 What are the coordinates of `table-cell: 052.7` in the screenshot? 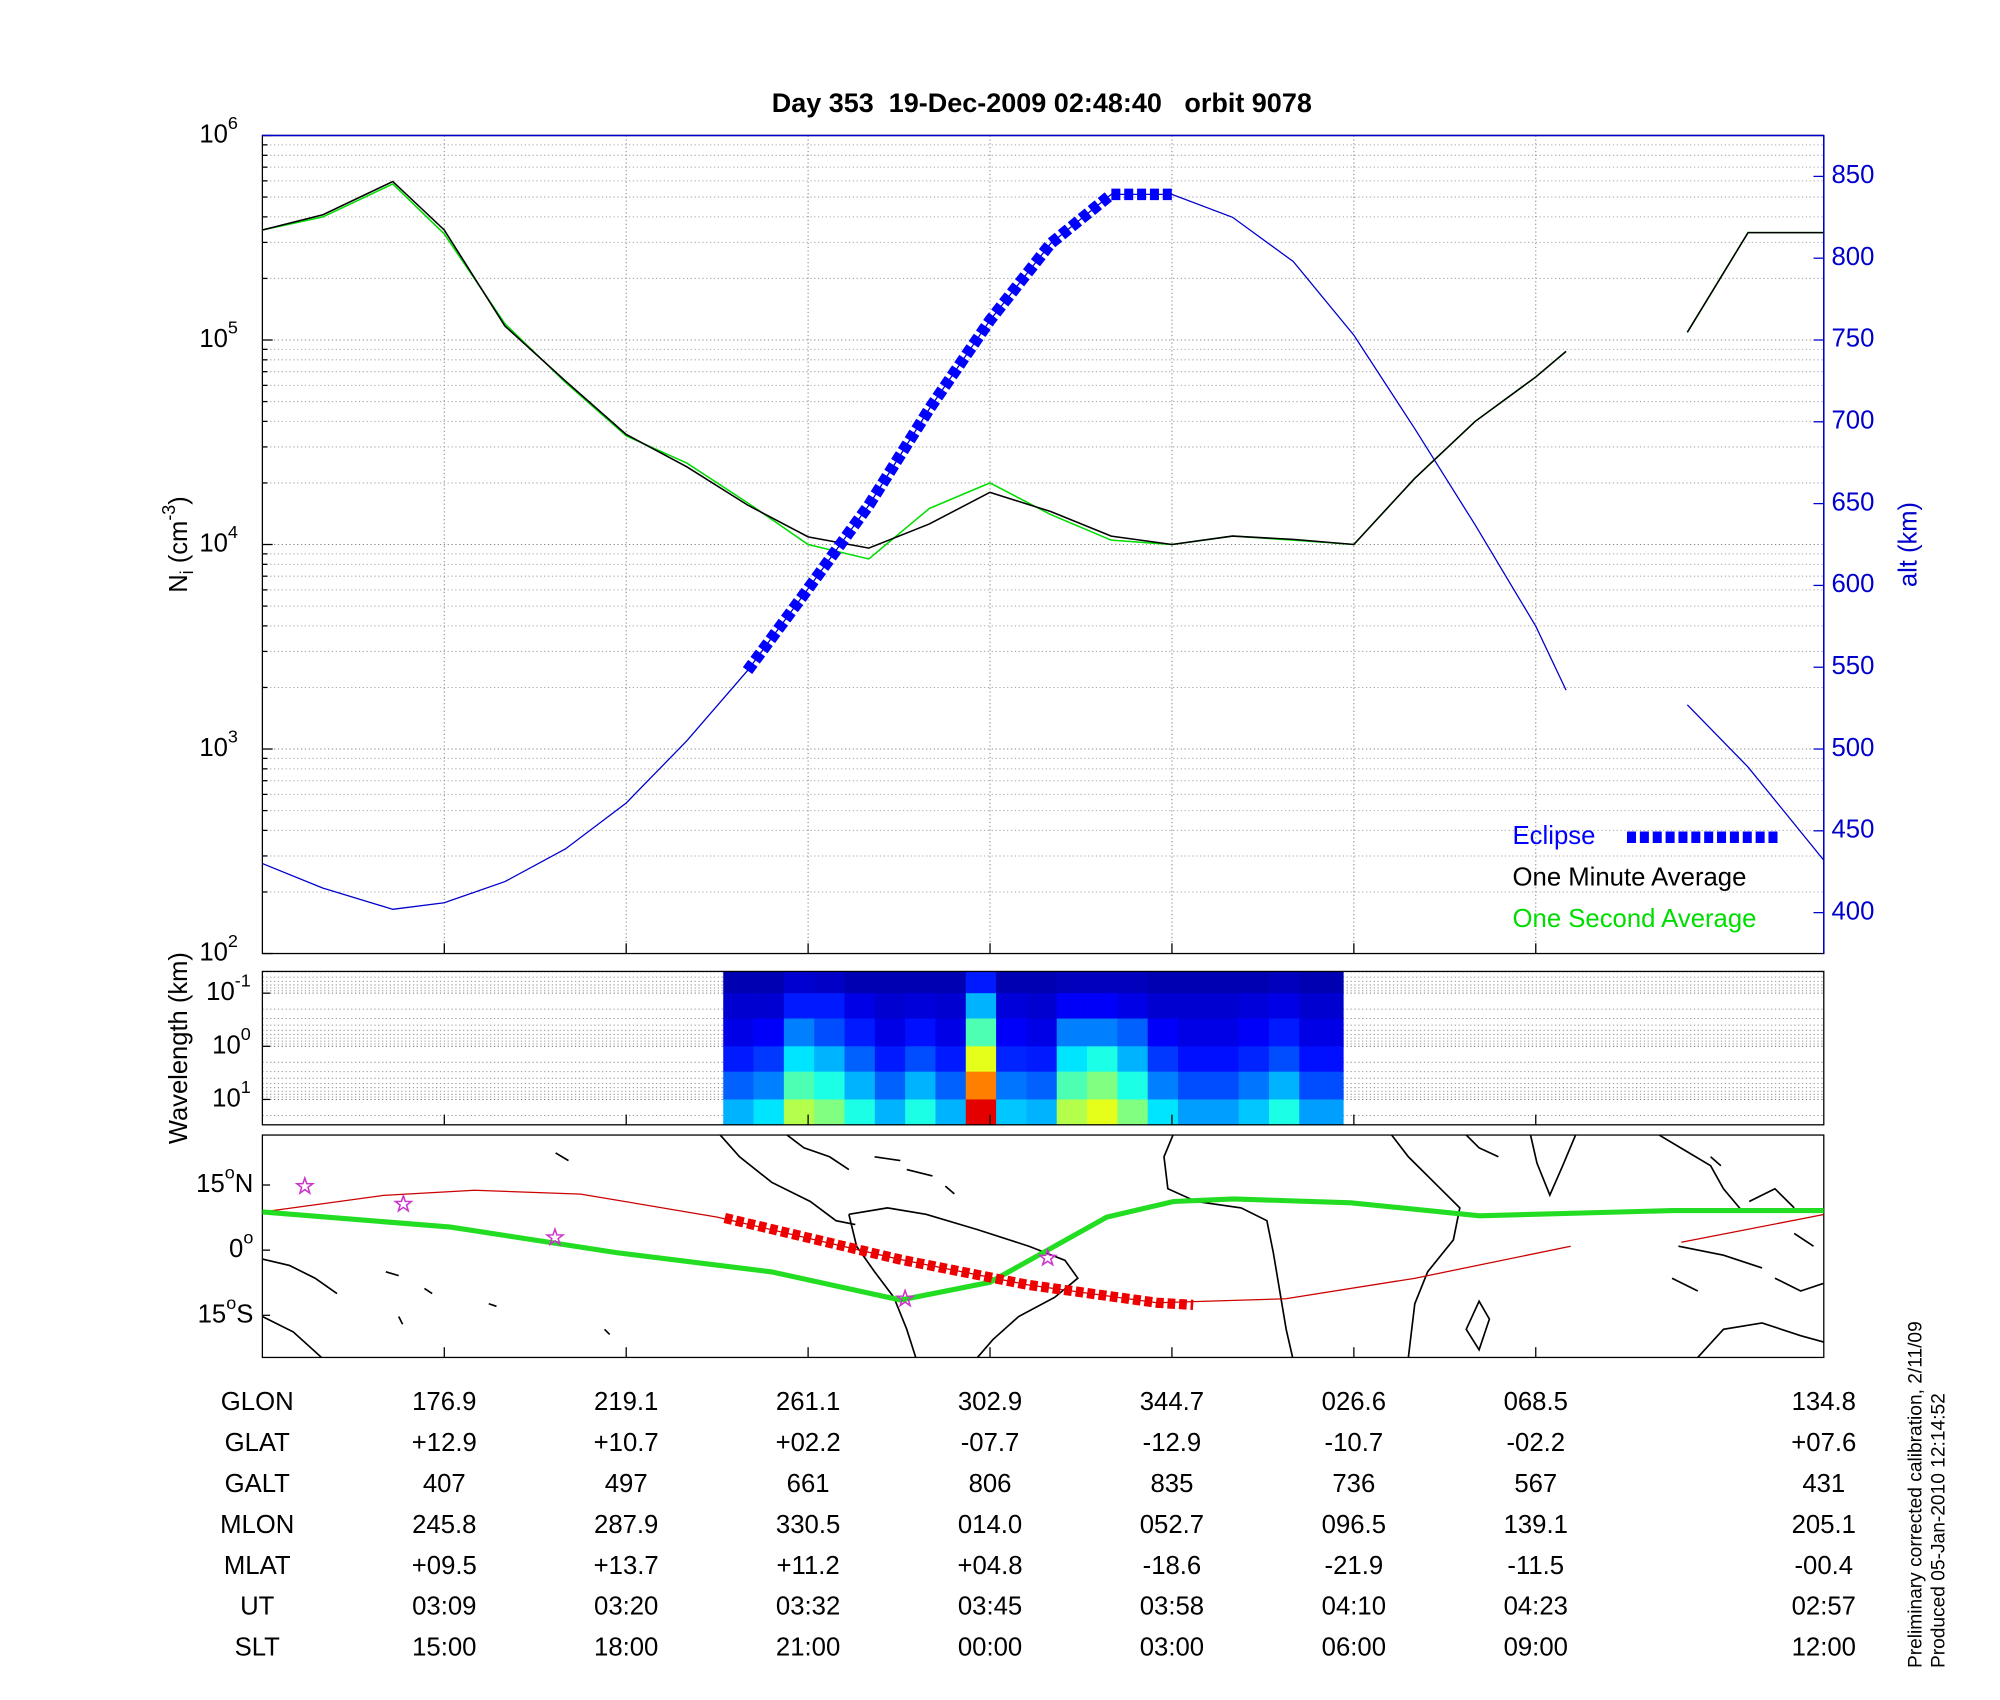 It's located at (1172, 1525).